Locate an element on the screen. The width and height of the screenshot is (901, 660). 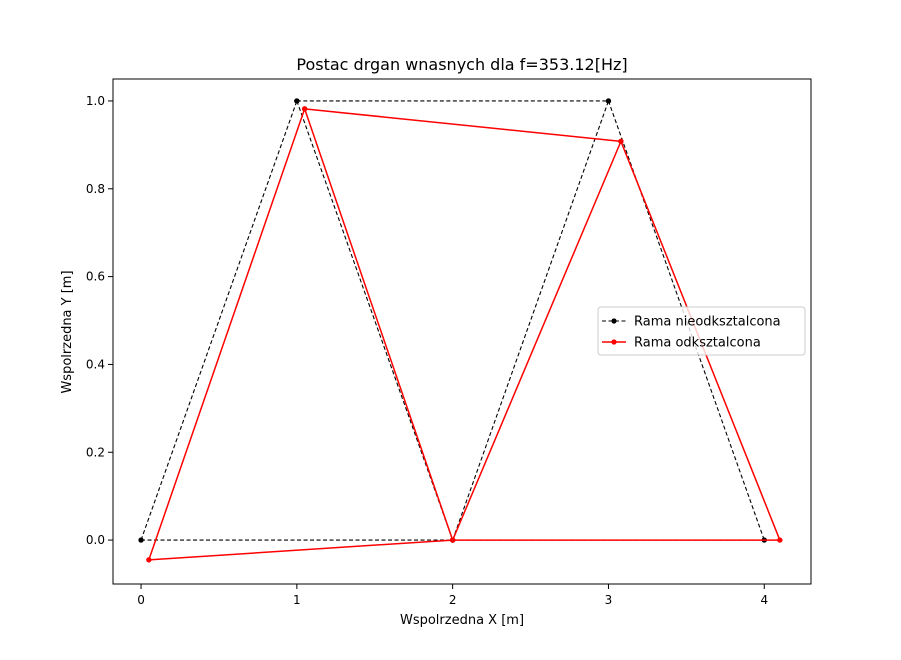
legend-label: Rama odksztalcona is located at coordinates (697, 343).